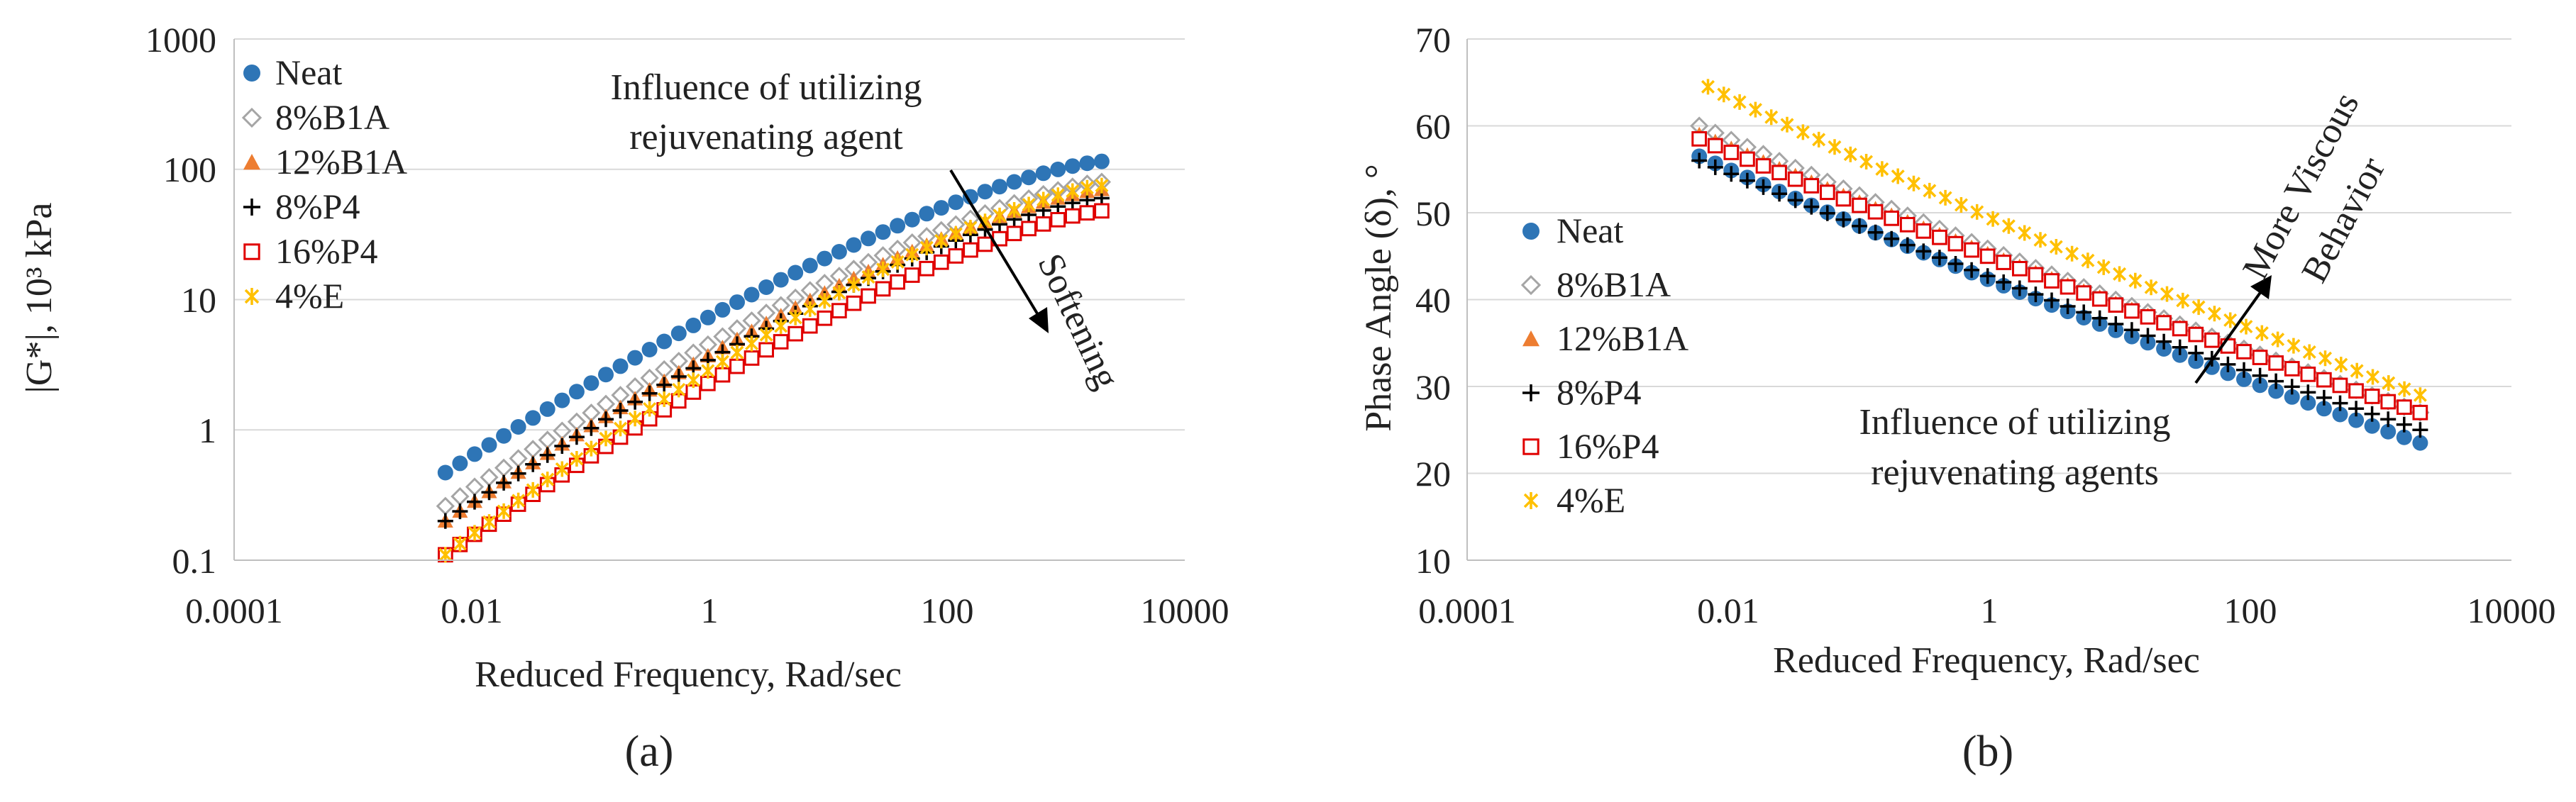 The width and height of the screenshot is (2576, 802). Describe the element at coordinates (2233, 329) in the screenshot. I see `chart-b-viscous-arrow` at that location.